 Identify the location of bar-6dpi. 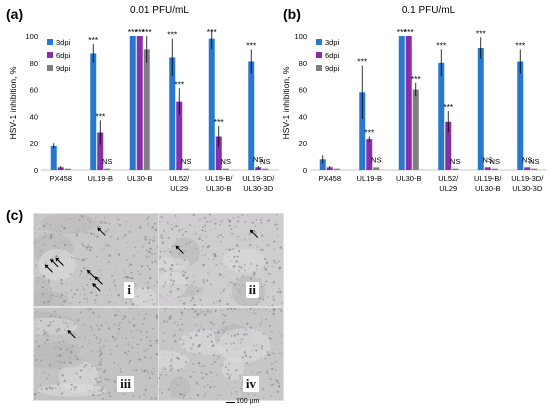
(408, 103).